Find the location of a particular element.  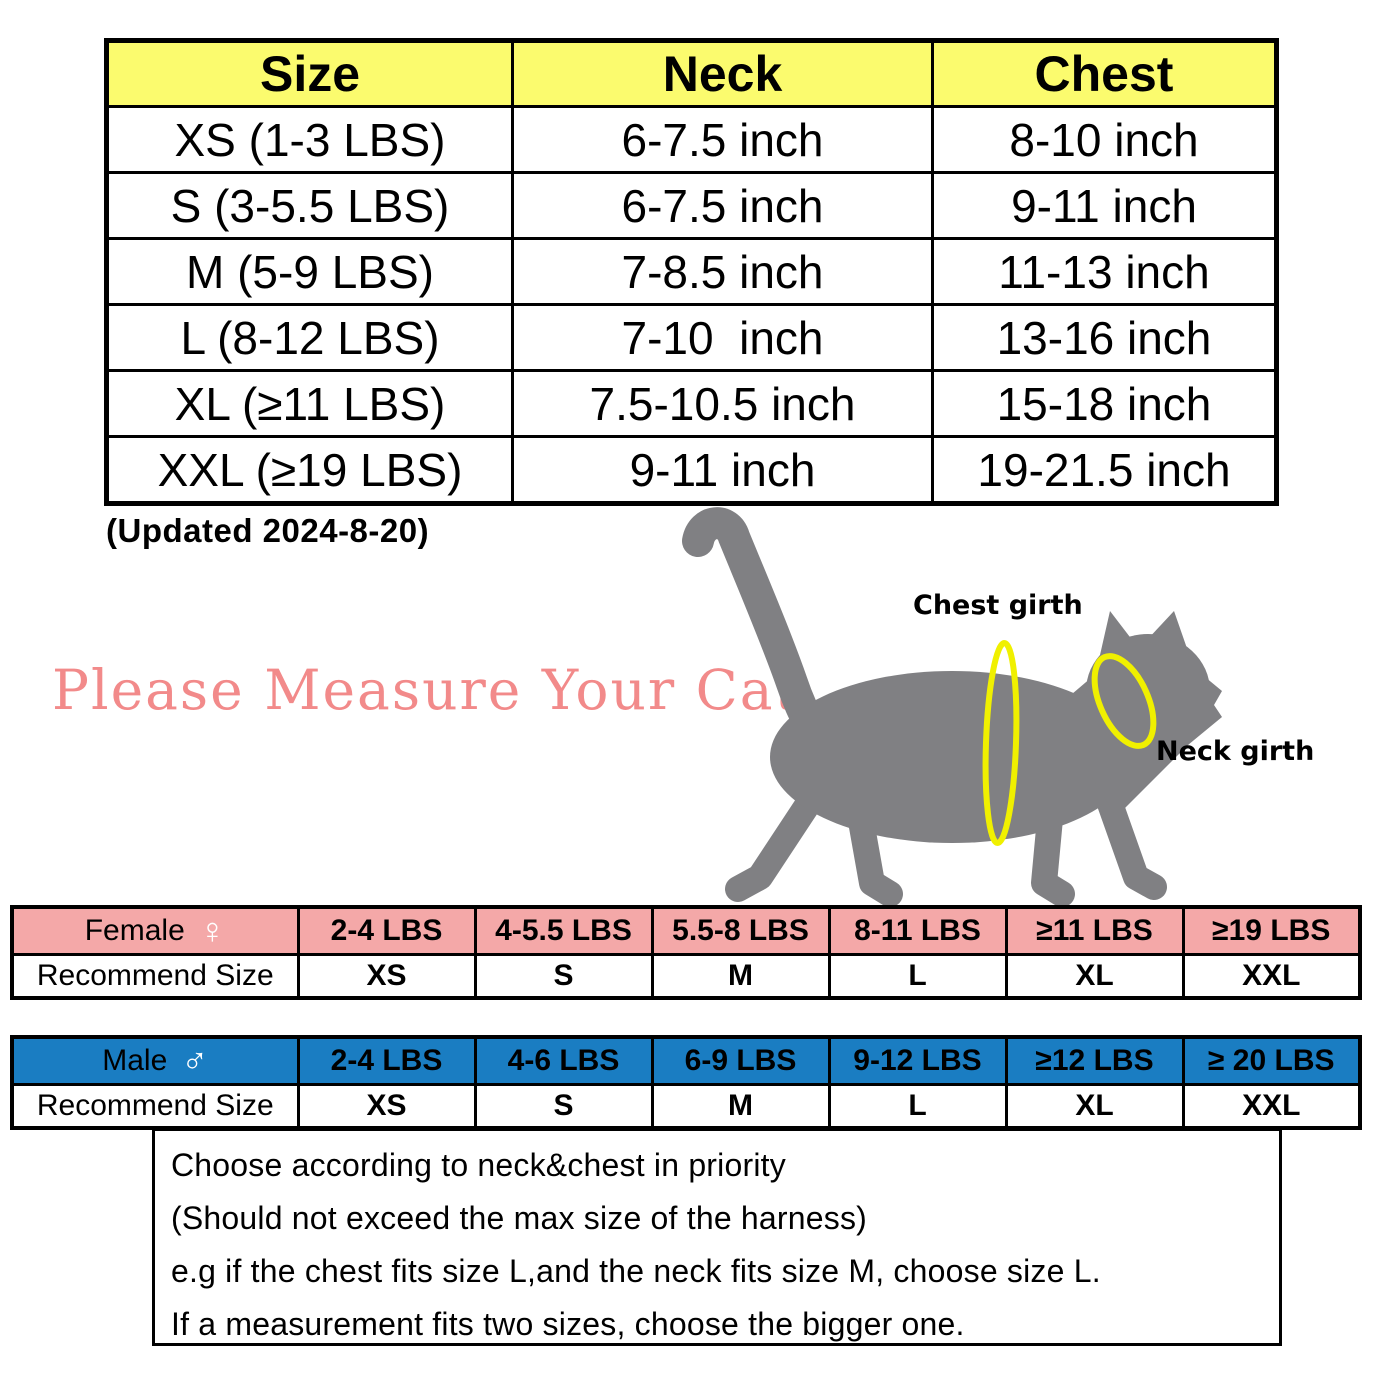

weight-cell: 4-5.5 LBS is located at coordinates (563, 930).